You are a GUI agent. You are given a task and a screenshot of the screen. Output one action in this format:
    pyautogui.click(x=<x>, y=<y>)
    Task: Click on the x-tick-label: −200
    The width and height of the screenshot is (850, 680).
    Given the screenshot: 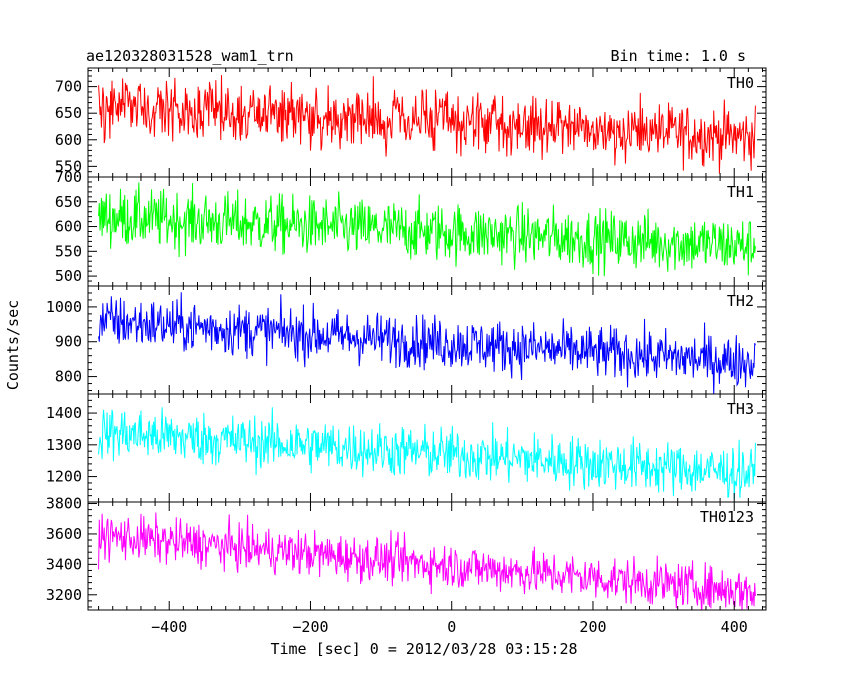 What is the action you would take?
    pyautogui.click(x=310, y=627)
    